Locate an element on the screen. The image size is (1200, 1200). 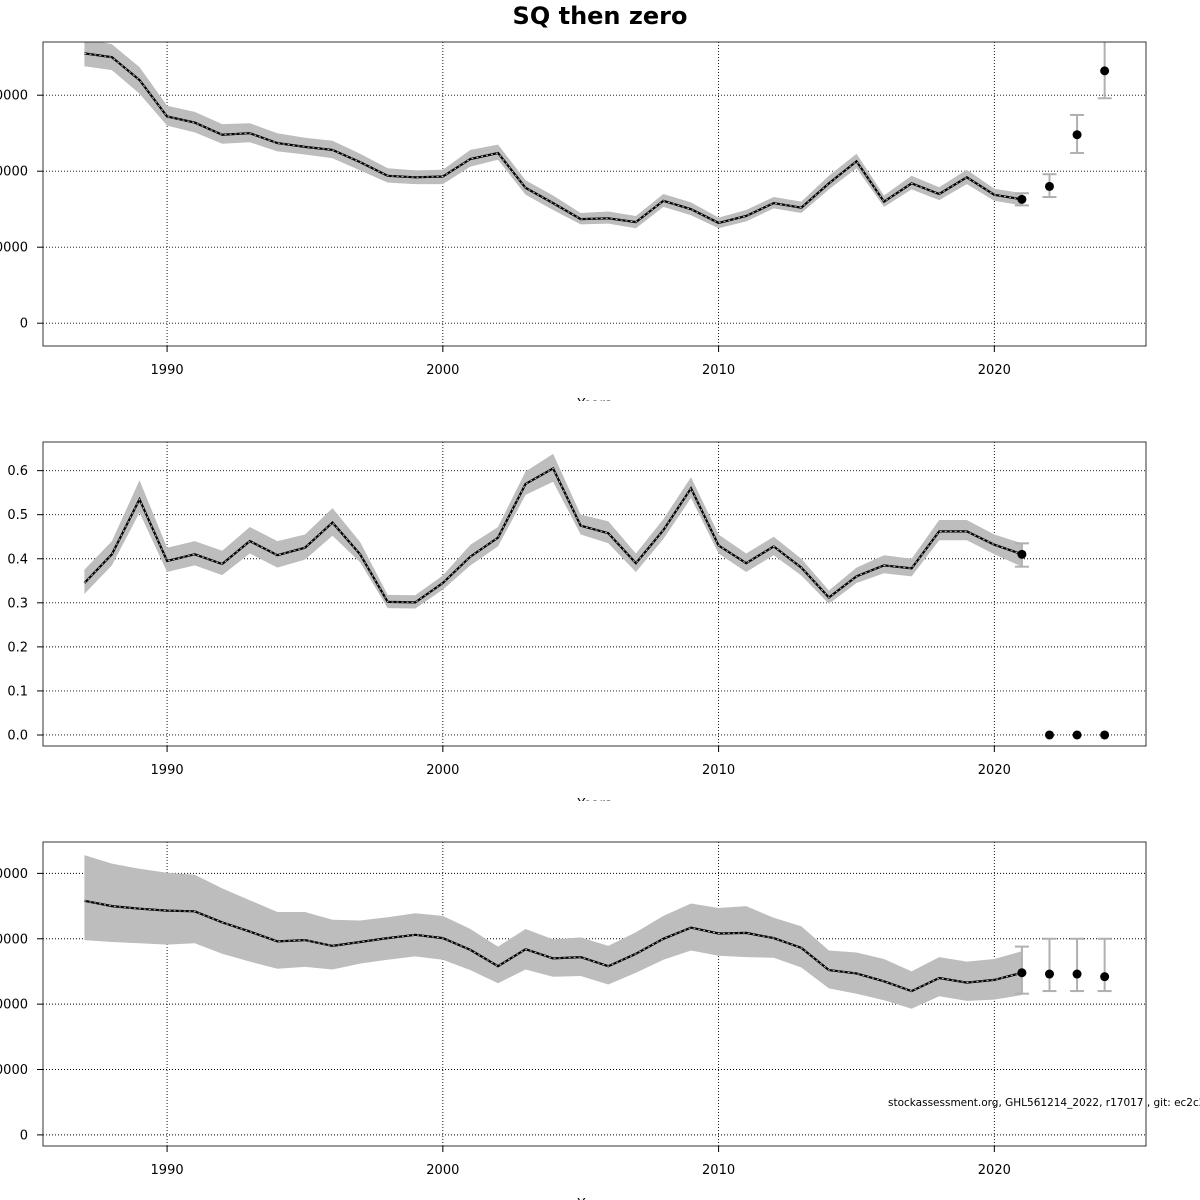
y-tick-label: 0.4 is located at coordinates (17, 559).